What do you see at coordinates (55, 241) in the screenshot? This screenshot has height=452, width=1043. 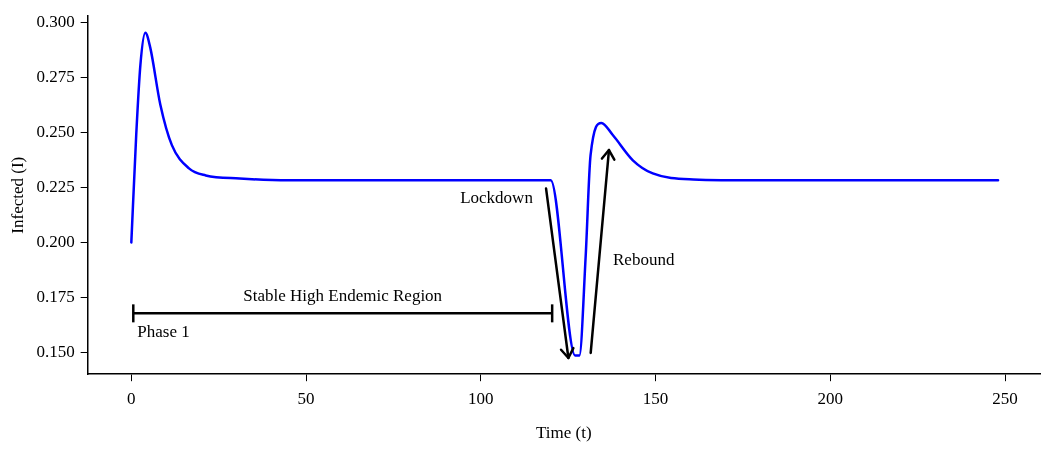 I see `y-tick-label: 0.200` at bounding box center [55, 241].